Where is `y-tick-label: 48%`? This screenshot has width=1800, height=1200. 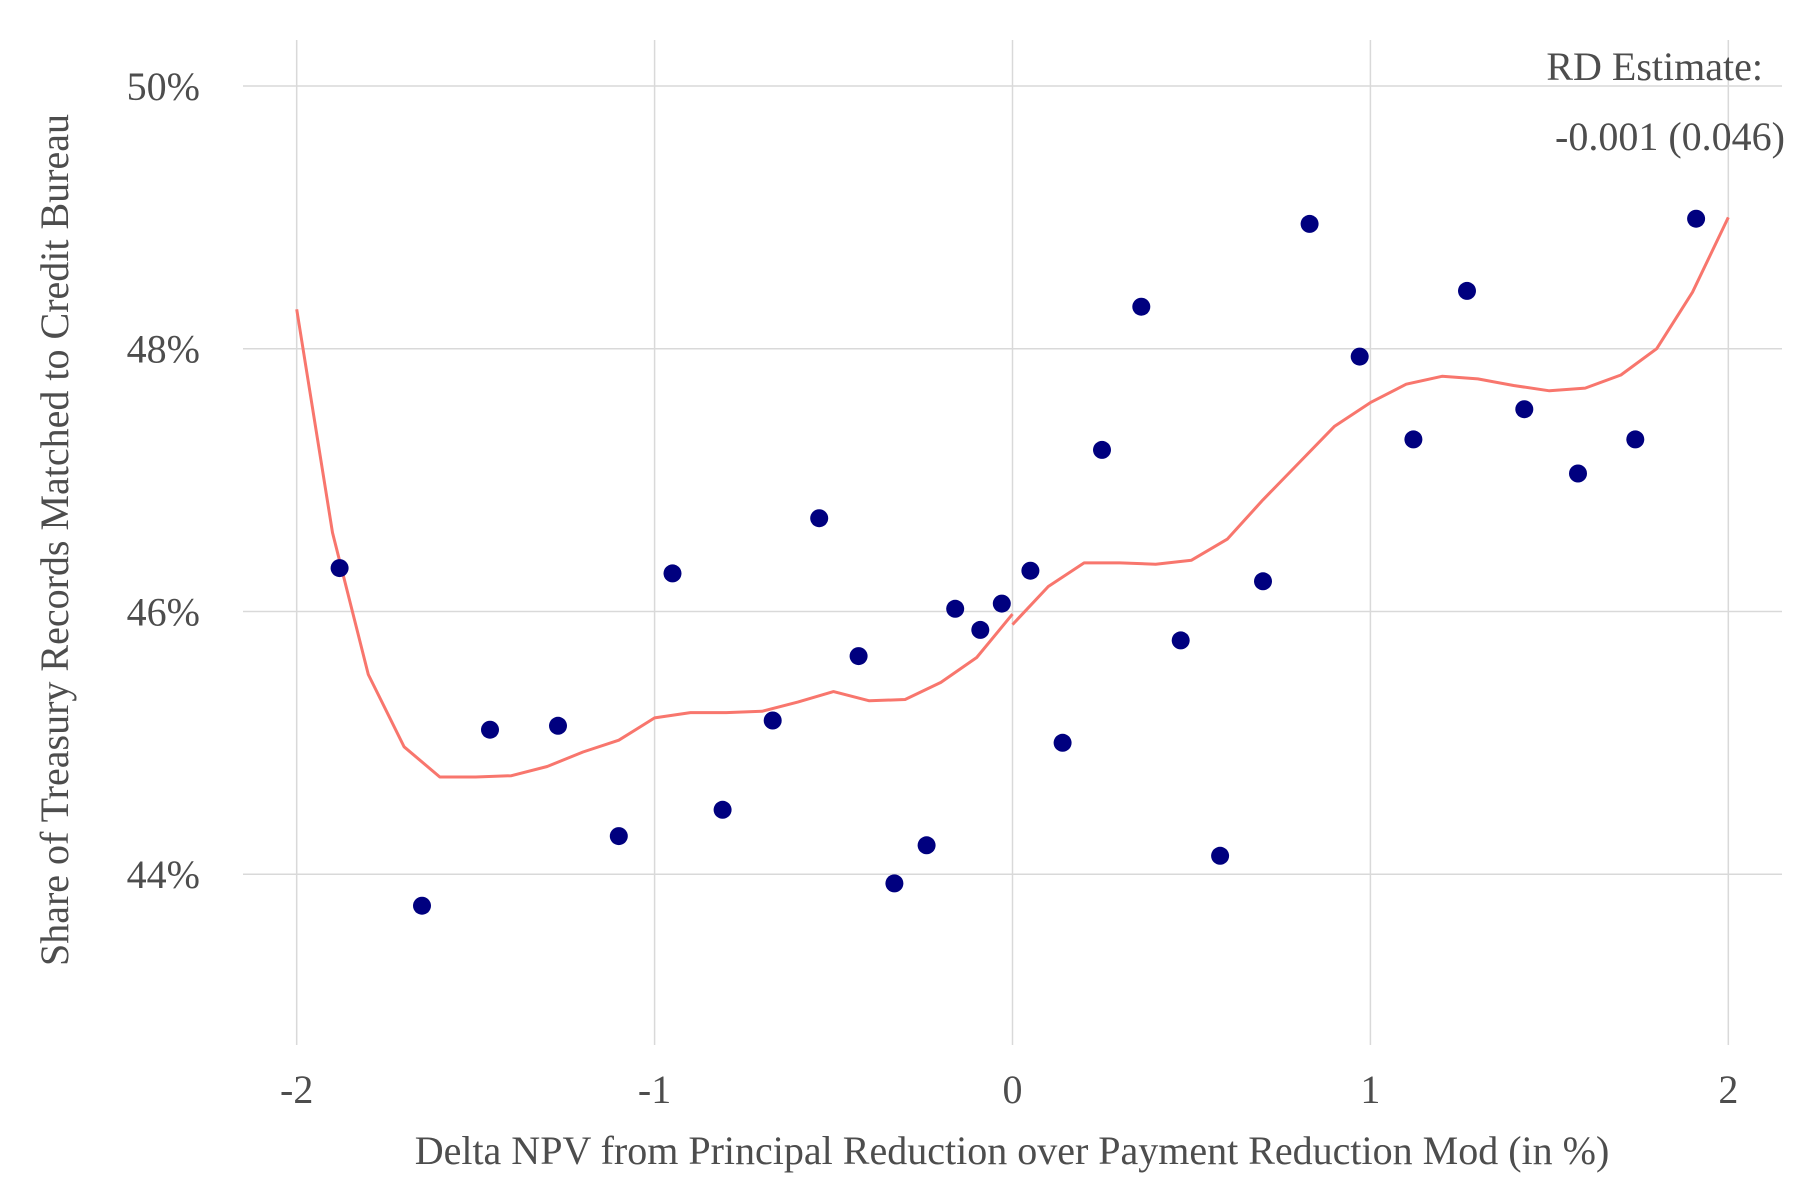
y-tick-label: 48% is located at coordinates (163, 349).